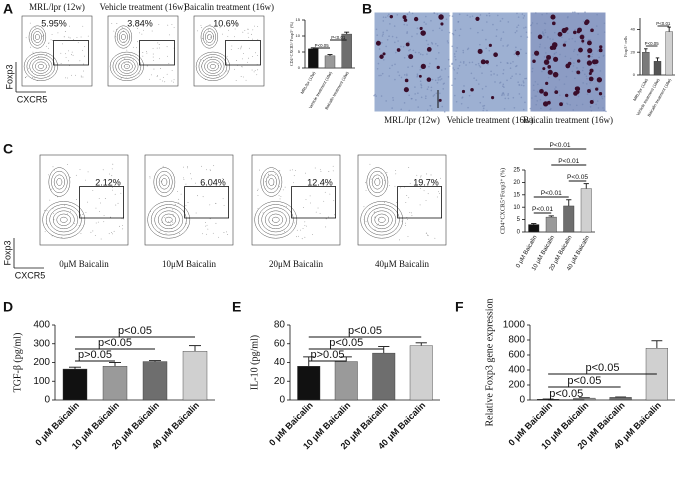 This screenshot has height=478, width=685. What do you see at coordinates (412, 120) in the screenshot?
I see `image-caption: MRL/lpr (12w)` at bounding box center [412, 120].